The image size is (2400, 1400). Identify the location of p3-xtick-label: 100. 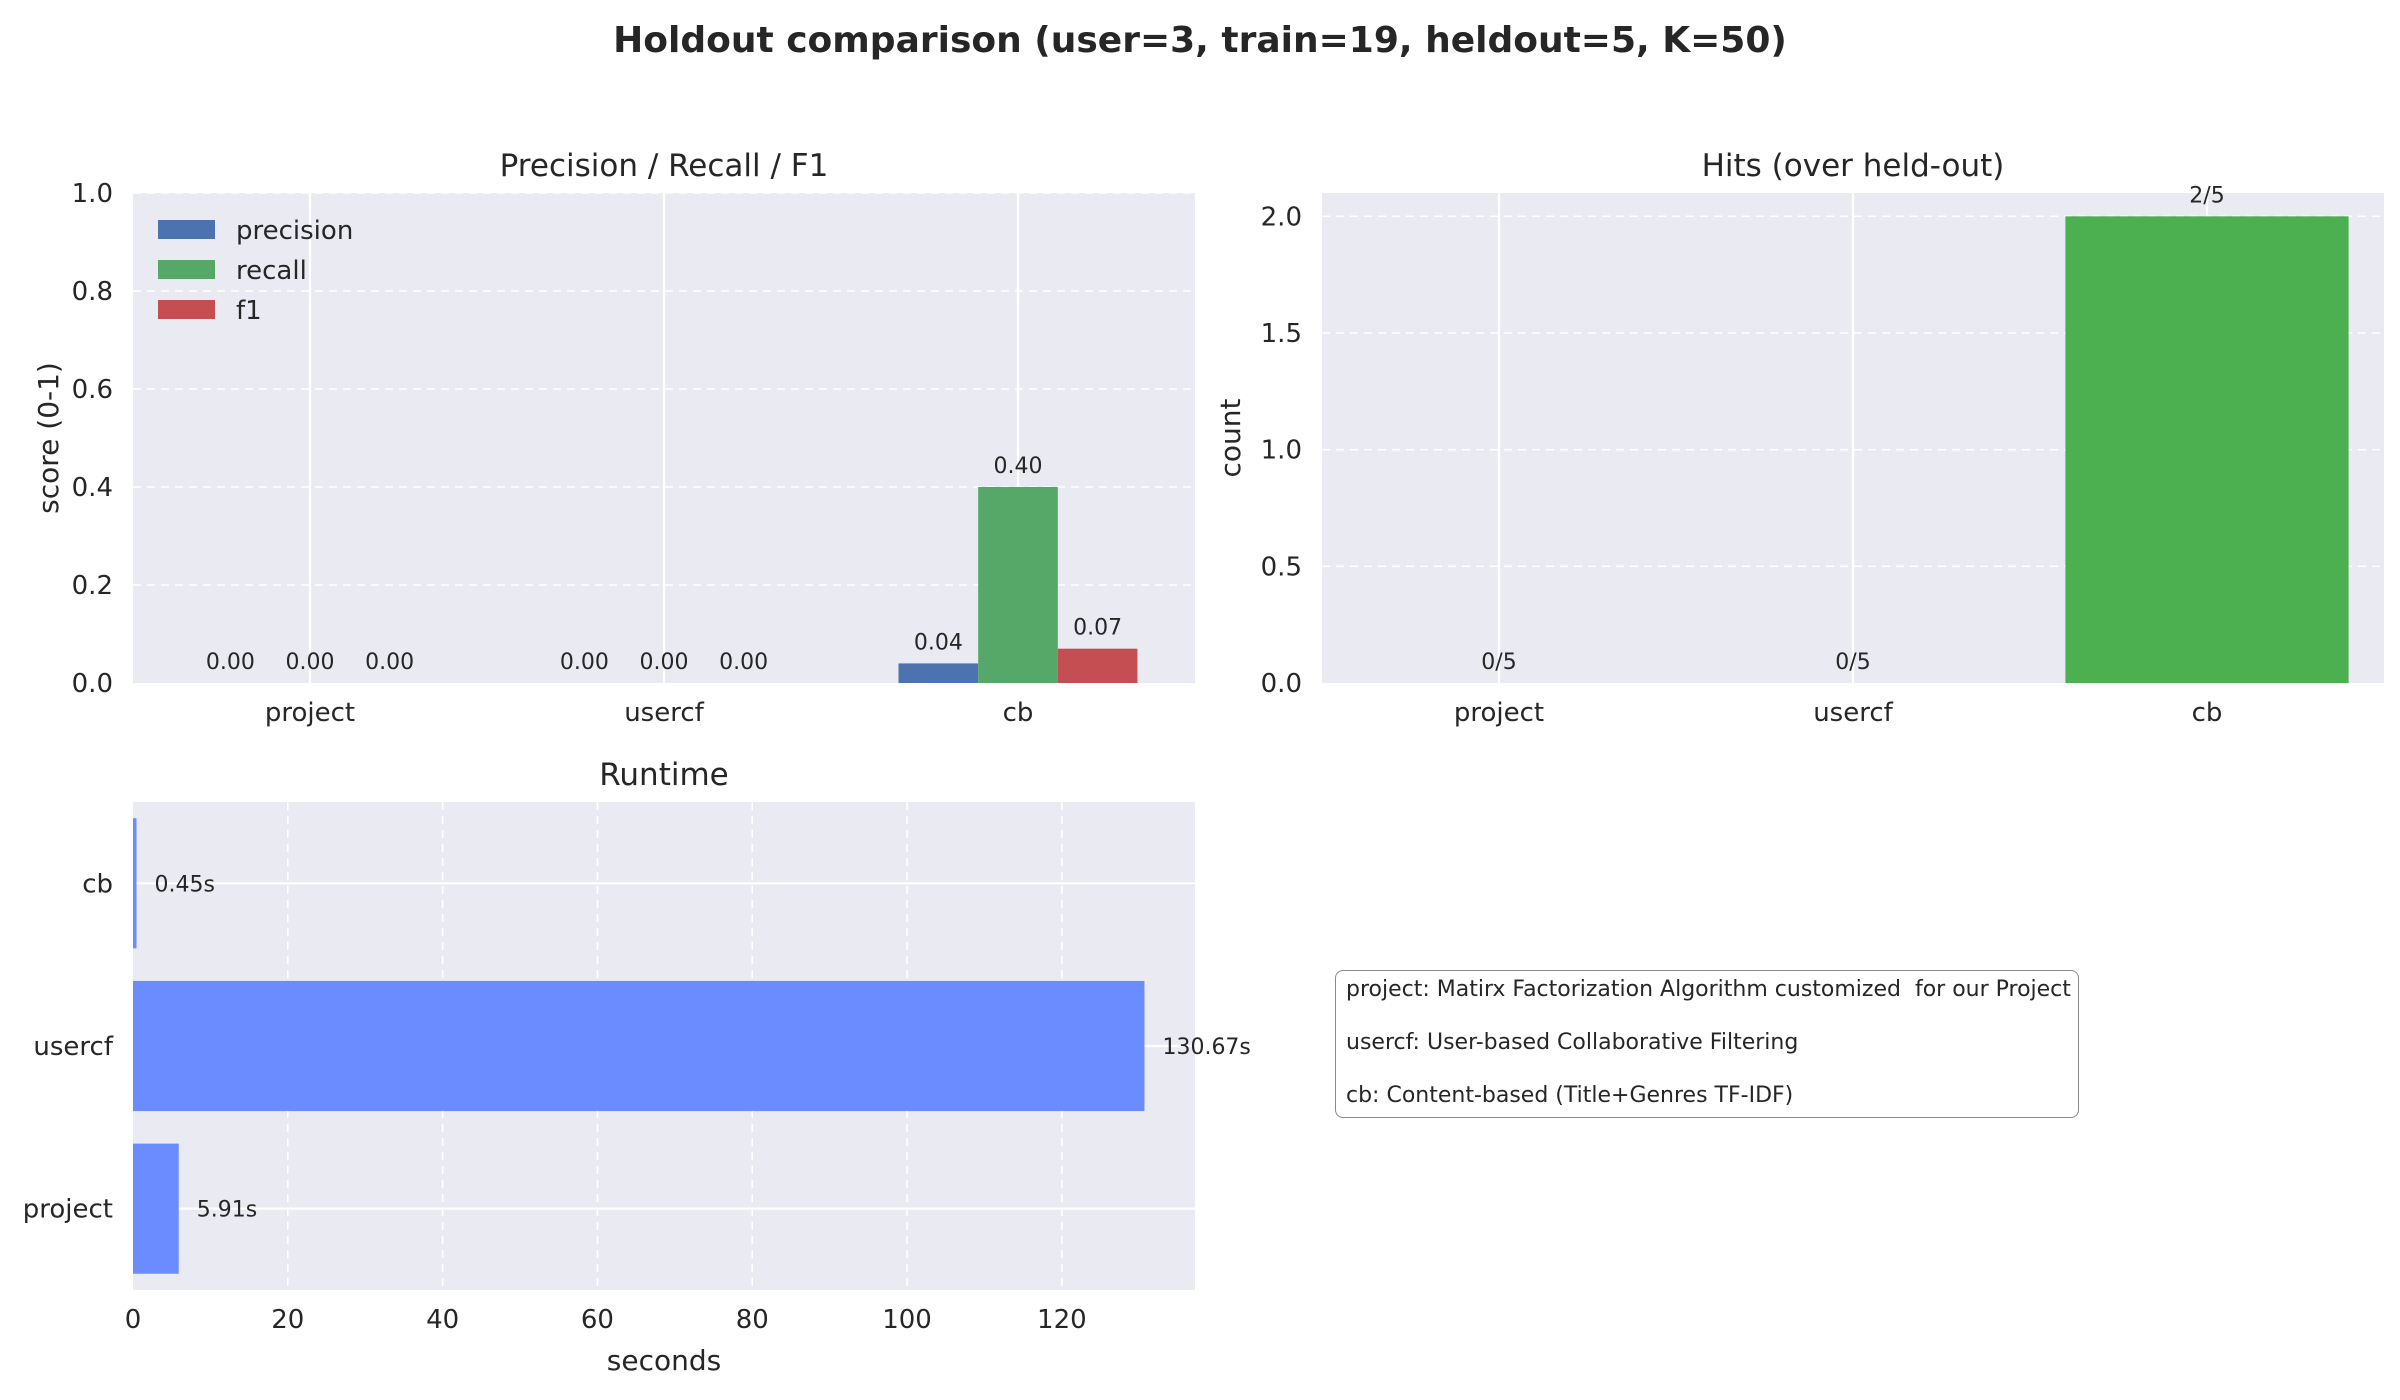
(907, 1320).